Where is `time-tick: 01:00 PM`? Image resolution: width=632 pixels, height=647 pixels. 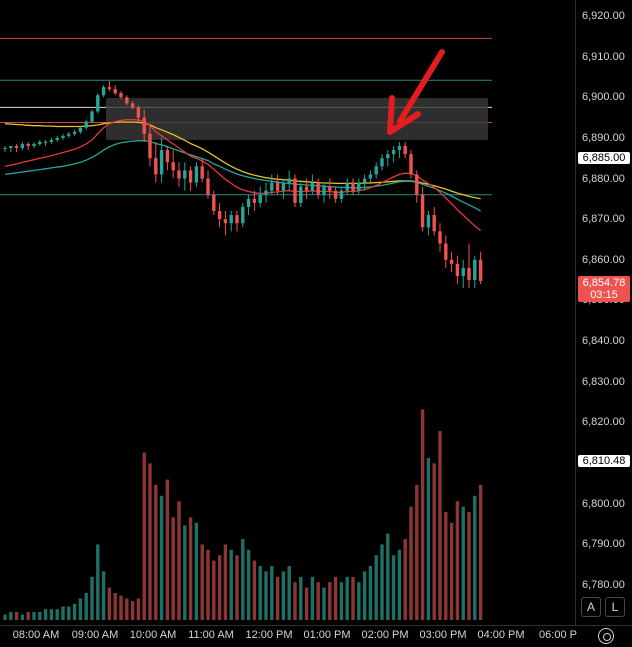
time-tick: 01:00 PM is located at coordinates (327, 635).